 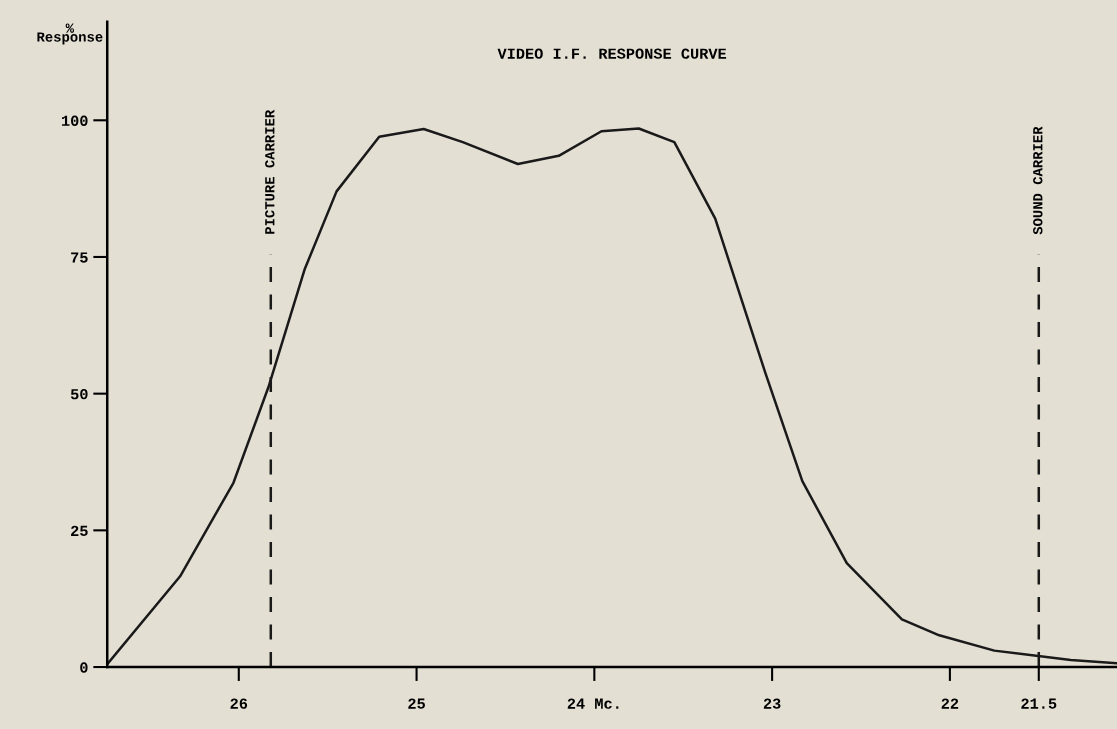 What do you see at coordinates (1038, 180) in the screenshot?
I see `ref-line-label: SOUND CARRIER` at bounding box center [1038, 180].